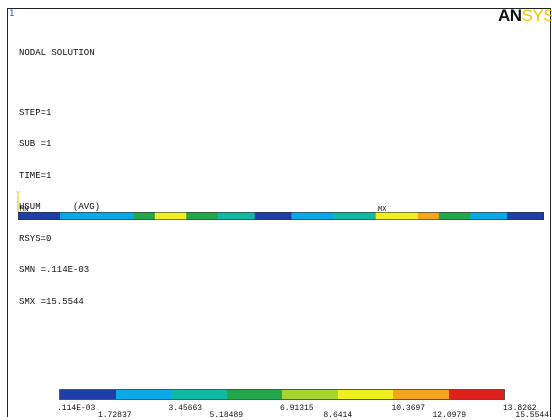  I want to click on window-number: 1, so click(12, 14).